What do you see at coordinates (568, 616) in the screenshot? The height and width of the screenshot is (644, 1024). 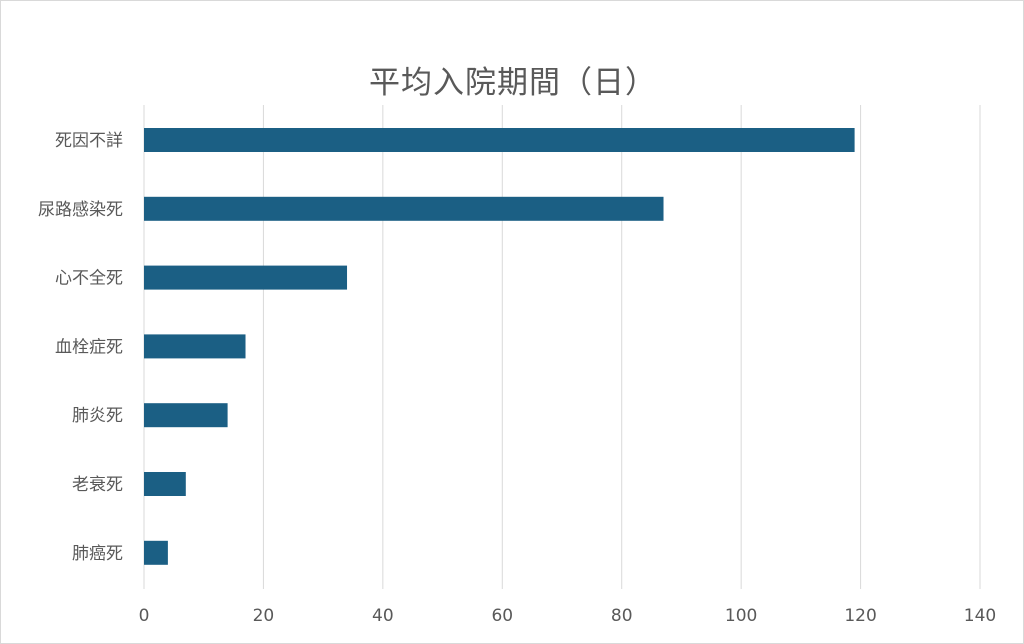 I see `x-tick-labels: 0 20 40 60 80 100 120 140` at bounding box center [568, 616].